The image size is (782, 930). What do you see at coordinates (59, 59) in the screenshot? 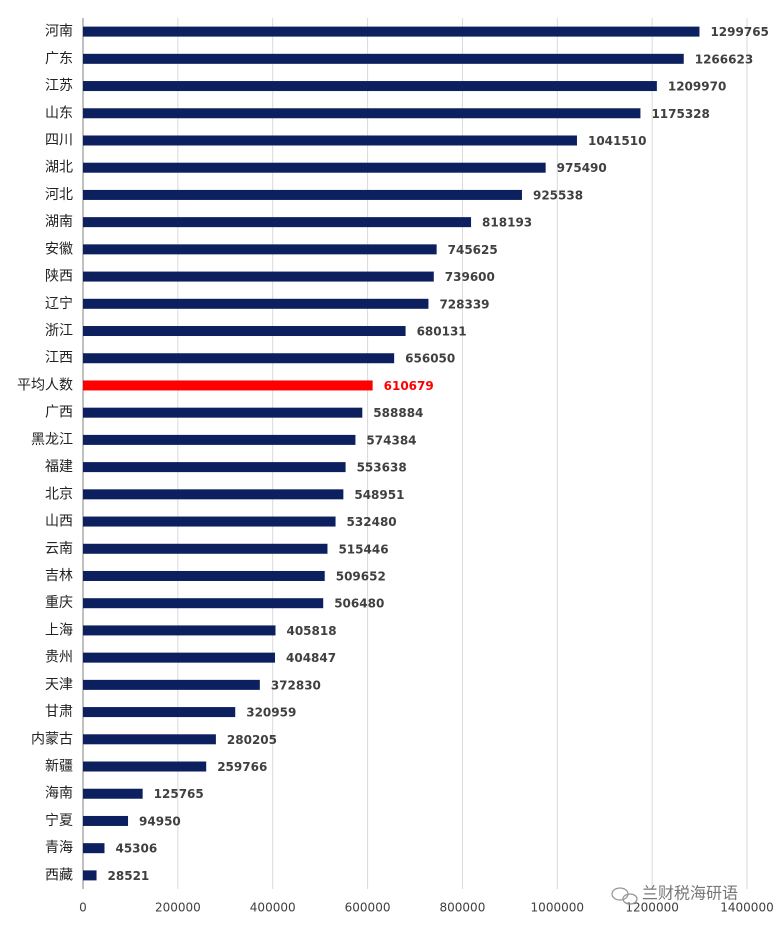
I see `y-tick-label: 广东` at bounding box center [59, 59].